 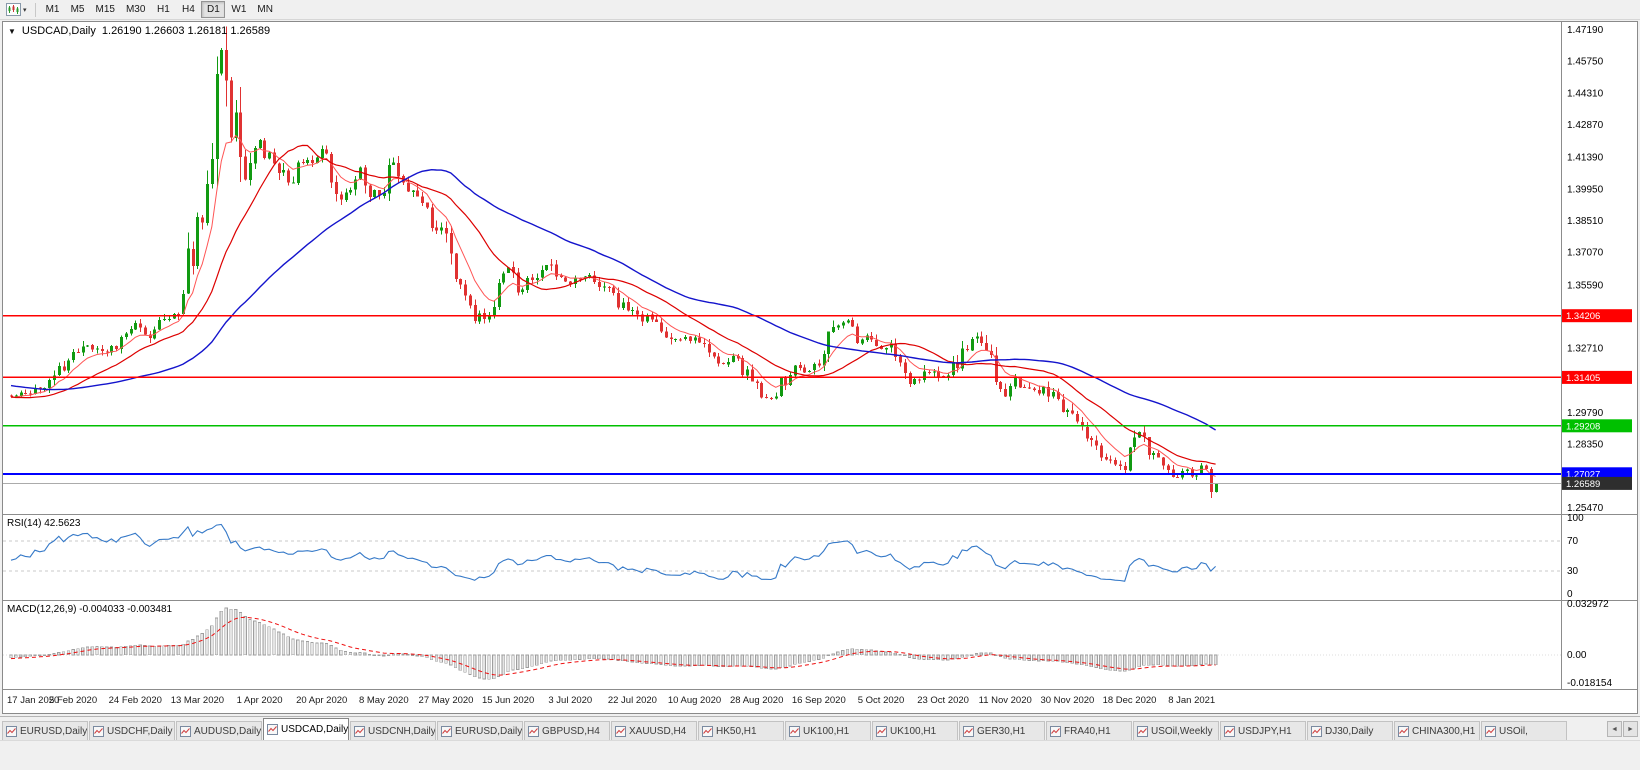 I want to click on timeframe-button-m1: M1, so click(x=52, y=9).